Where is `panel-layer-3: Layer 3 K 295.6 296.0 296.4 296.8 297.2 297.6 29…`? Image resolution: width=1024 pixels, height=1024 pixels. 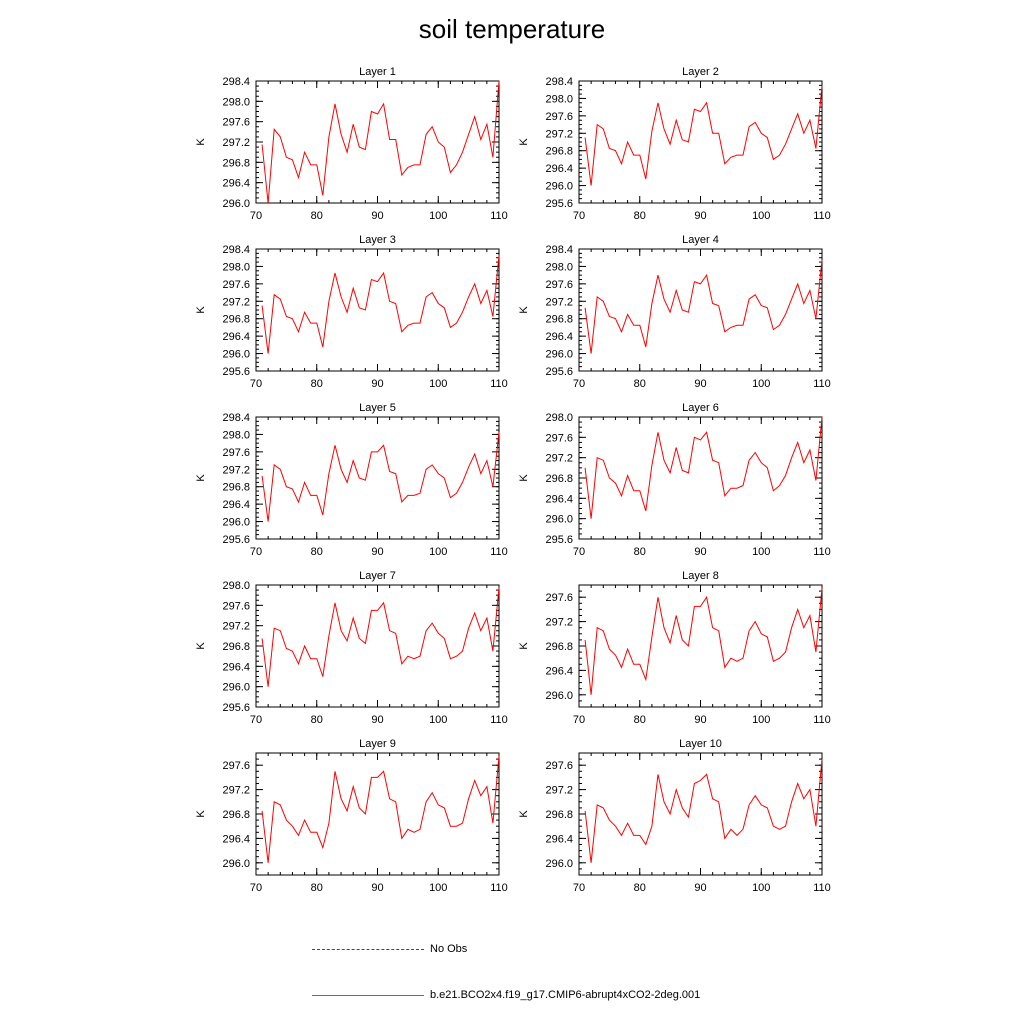 panel-layer-3: Layer 3 K 295.6 296.0 296.4 296.8 297.2 297.6 29… is located at coordinates (351, 312).